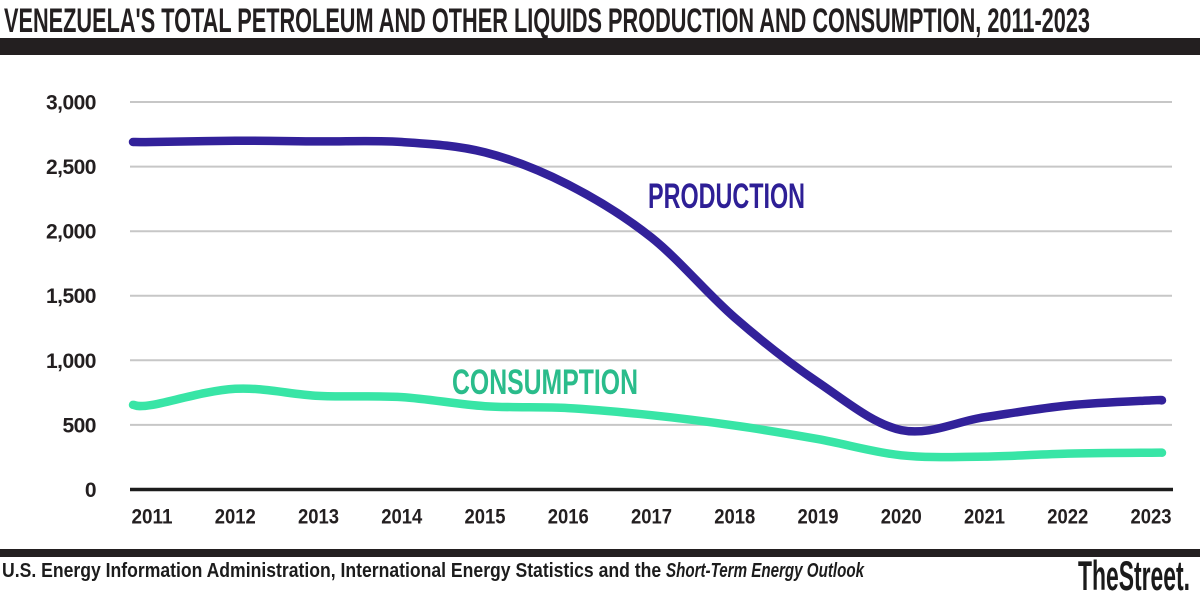 The width and height of the screenshot is (1200, 604). What do you see at coordinates (71, 232) in the screenshot?
I see `y-tick-label: 2,000` at bounding box center [71, 232].